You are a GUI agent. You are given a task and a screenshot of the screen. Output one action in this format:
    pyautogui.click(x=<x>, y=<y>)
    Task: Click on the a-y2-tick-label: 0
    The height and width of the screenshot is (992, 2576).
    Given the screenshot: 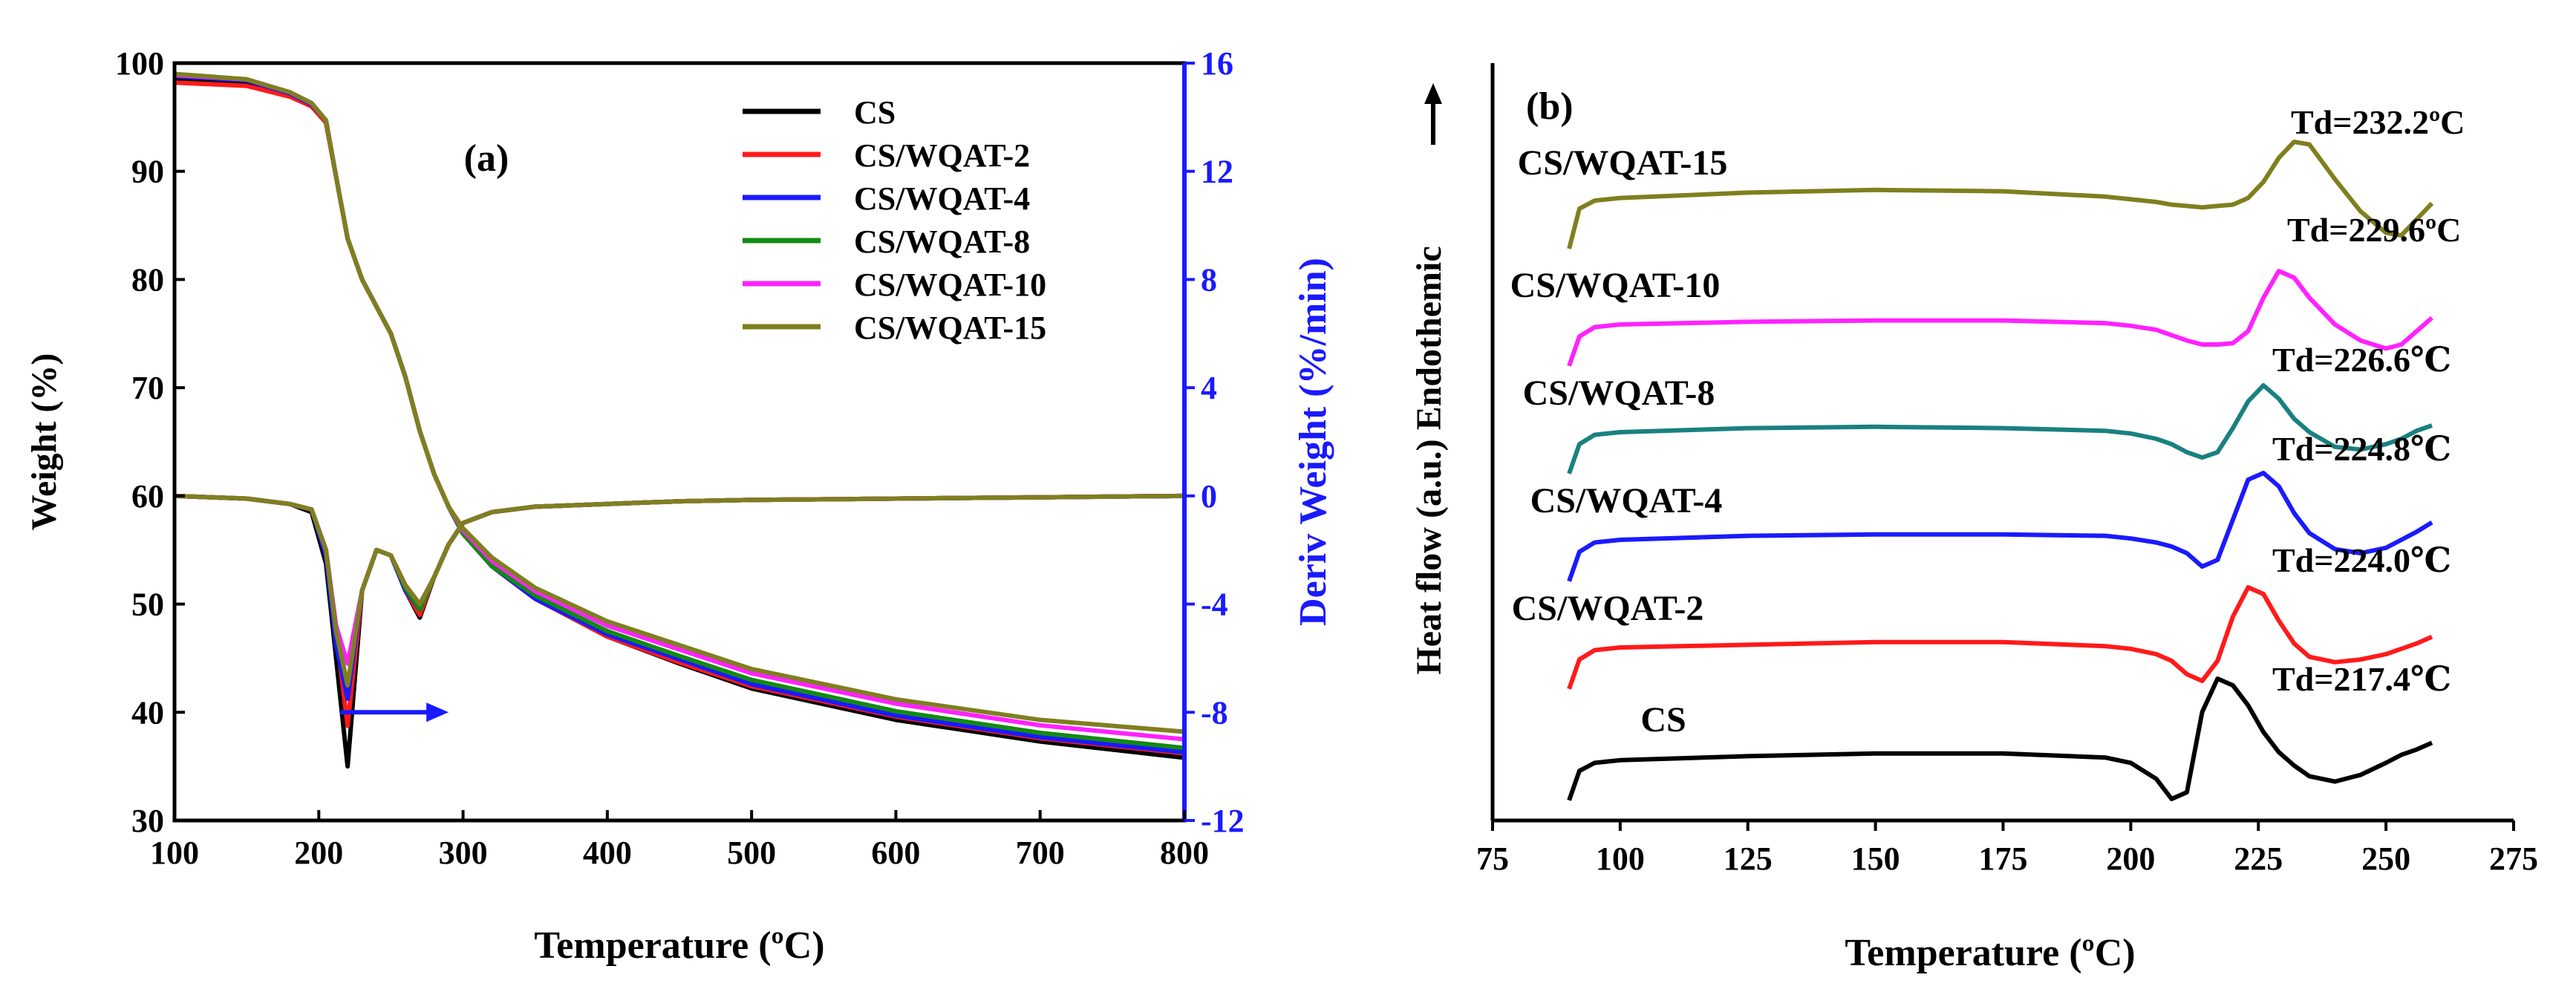 What is the action you would take?
    pyautogui.click(x=1209, y=496)
    